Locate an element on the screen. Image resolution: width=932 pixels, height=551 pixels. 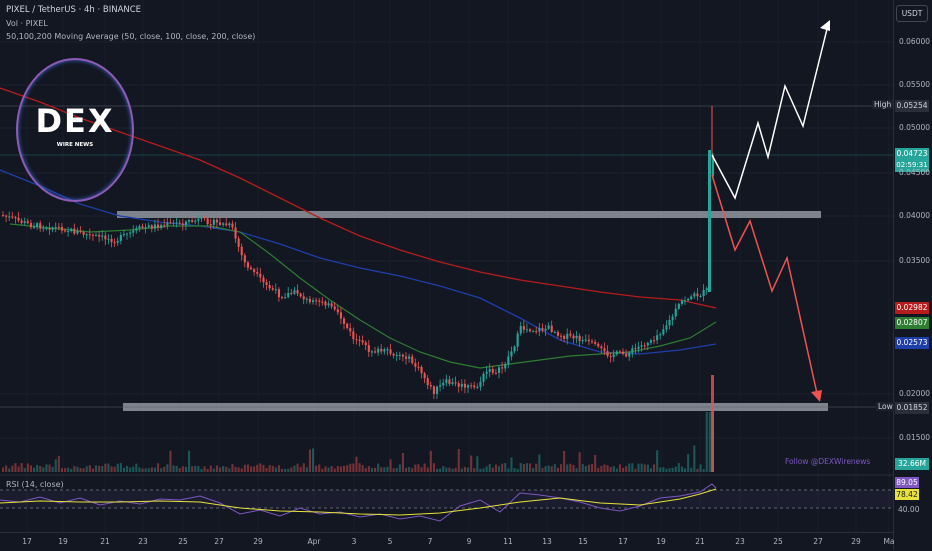
time-tick-label: 25 is located at coordinates (778, 541).